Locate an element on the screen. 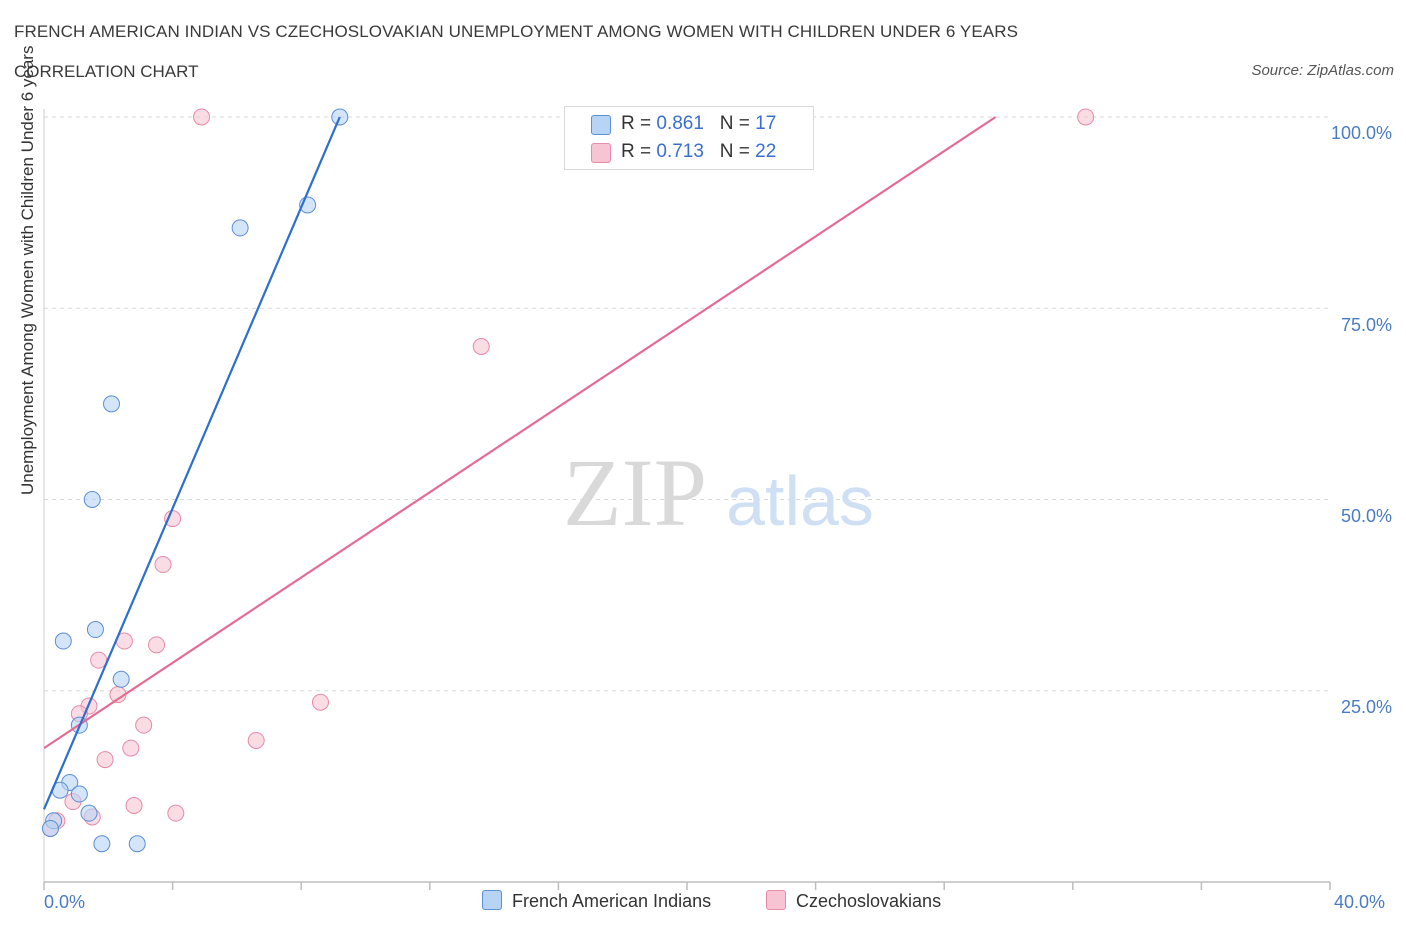 The width and height of the screenshot is (1406, 930). watermark-atlas: atlas is located at coordinates (800, 501).